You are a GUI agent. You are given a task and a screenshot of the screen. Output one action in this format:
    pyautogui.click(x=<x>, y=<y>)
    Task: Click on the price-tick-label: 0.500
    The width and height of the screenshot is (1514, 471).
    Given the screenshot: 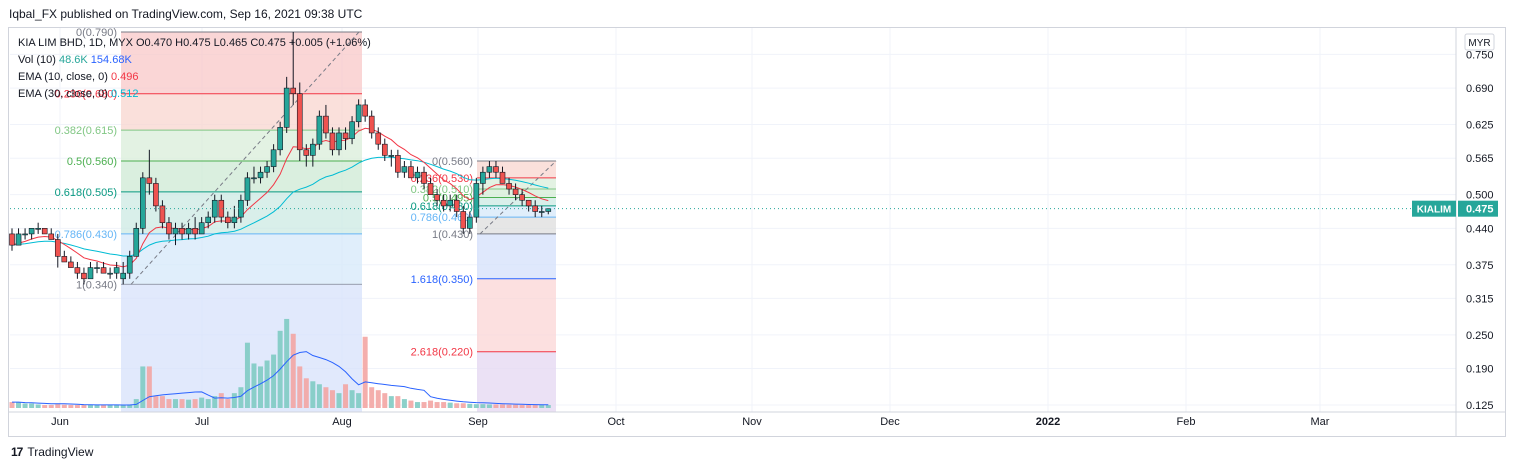 What is the action you would take?
    pyautogui.click(x=1480, y=196)
    